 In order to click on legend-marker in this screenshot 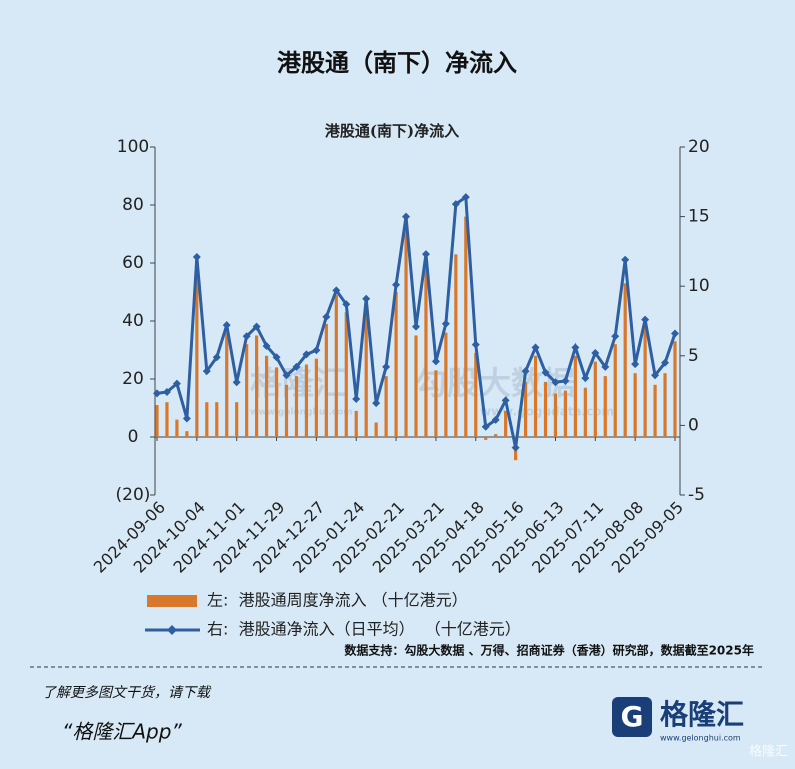, I will do `click(172, 630)`.